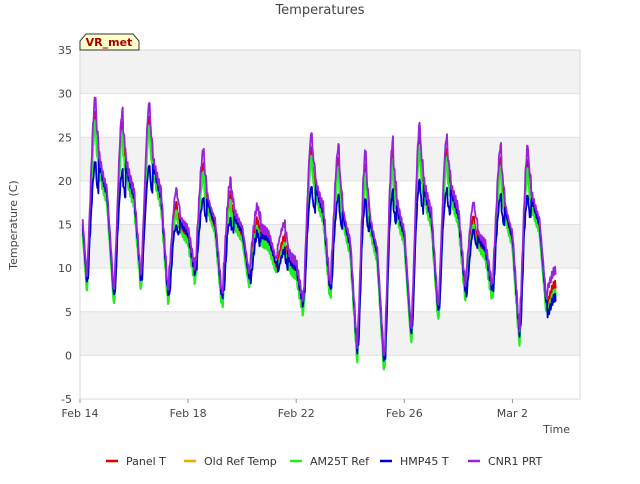 This screenshot has width=640, height=484. I want to click on y-tick-label: 20, so click(65, 181).